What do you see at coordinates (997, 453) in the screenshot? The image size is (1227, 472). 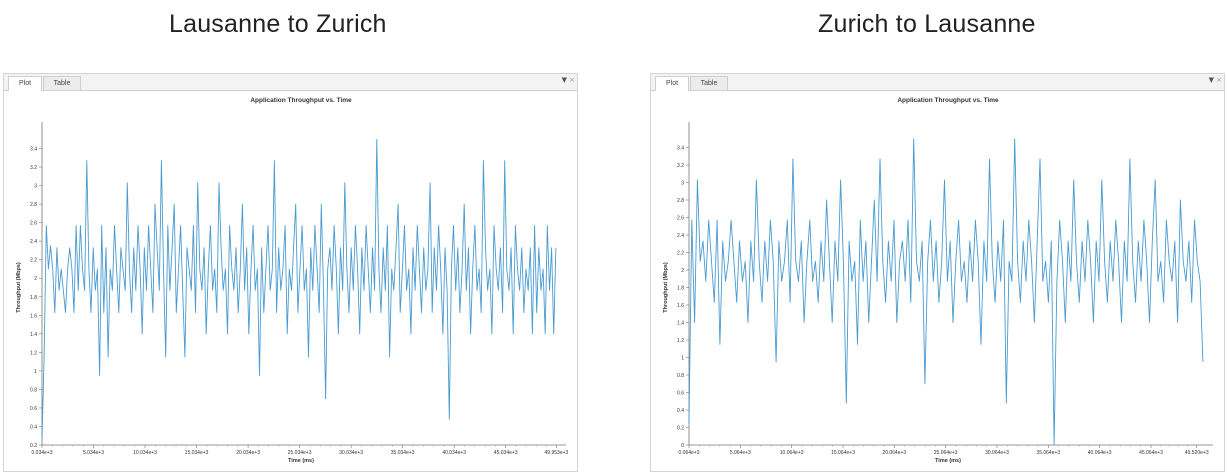 I see `x-tick-label: 30.064e+3` at bounding box center [997, 453].